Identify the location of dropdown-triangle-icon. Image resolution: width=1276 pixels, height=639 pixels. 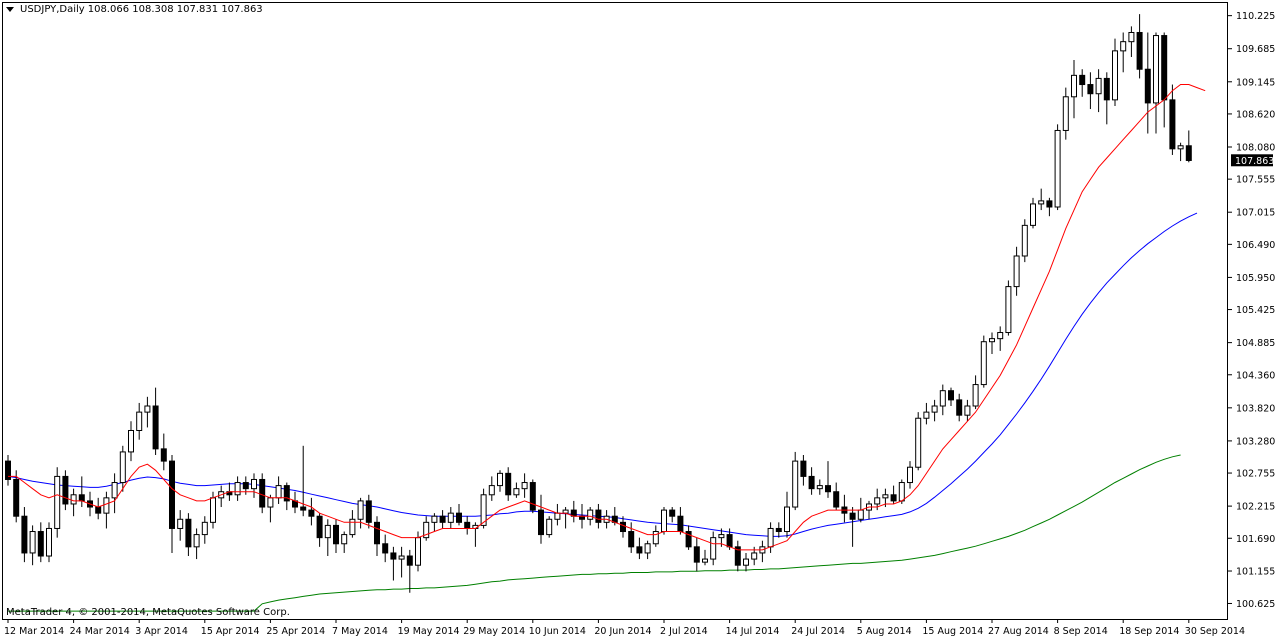
(10, 9).